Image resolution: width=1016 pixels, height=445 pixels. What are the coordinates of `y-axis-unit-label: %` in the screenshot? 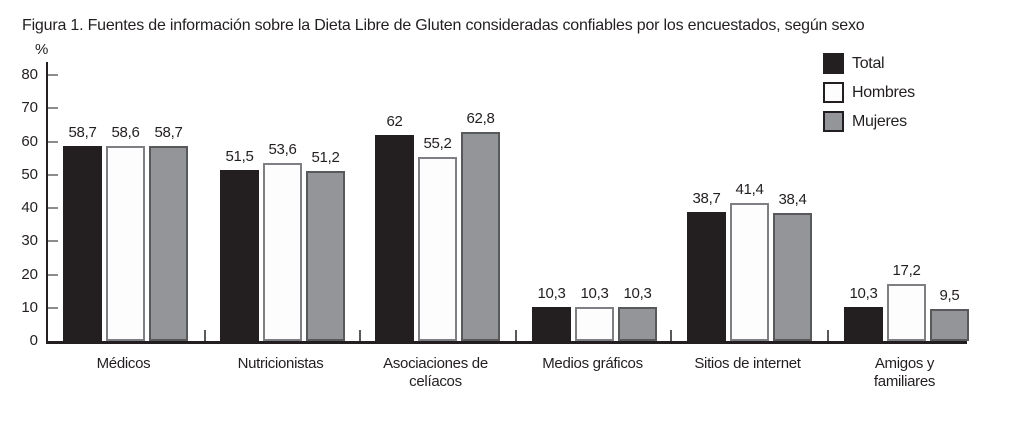 It's located at (42, 49).